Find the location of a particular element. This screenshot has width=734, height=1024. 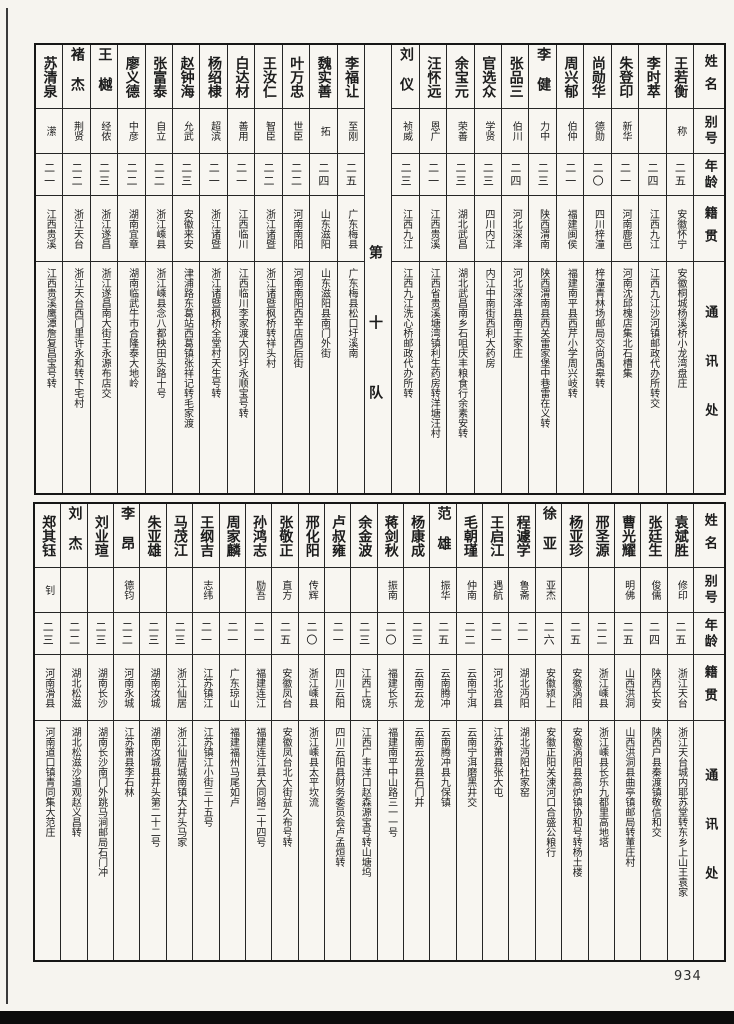

person-native-place: 浙江天台 is located at coordinates (681, 687).